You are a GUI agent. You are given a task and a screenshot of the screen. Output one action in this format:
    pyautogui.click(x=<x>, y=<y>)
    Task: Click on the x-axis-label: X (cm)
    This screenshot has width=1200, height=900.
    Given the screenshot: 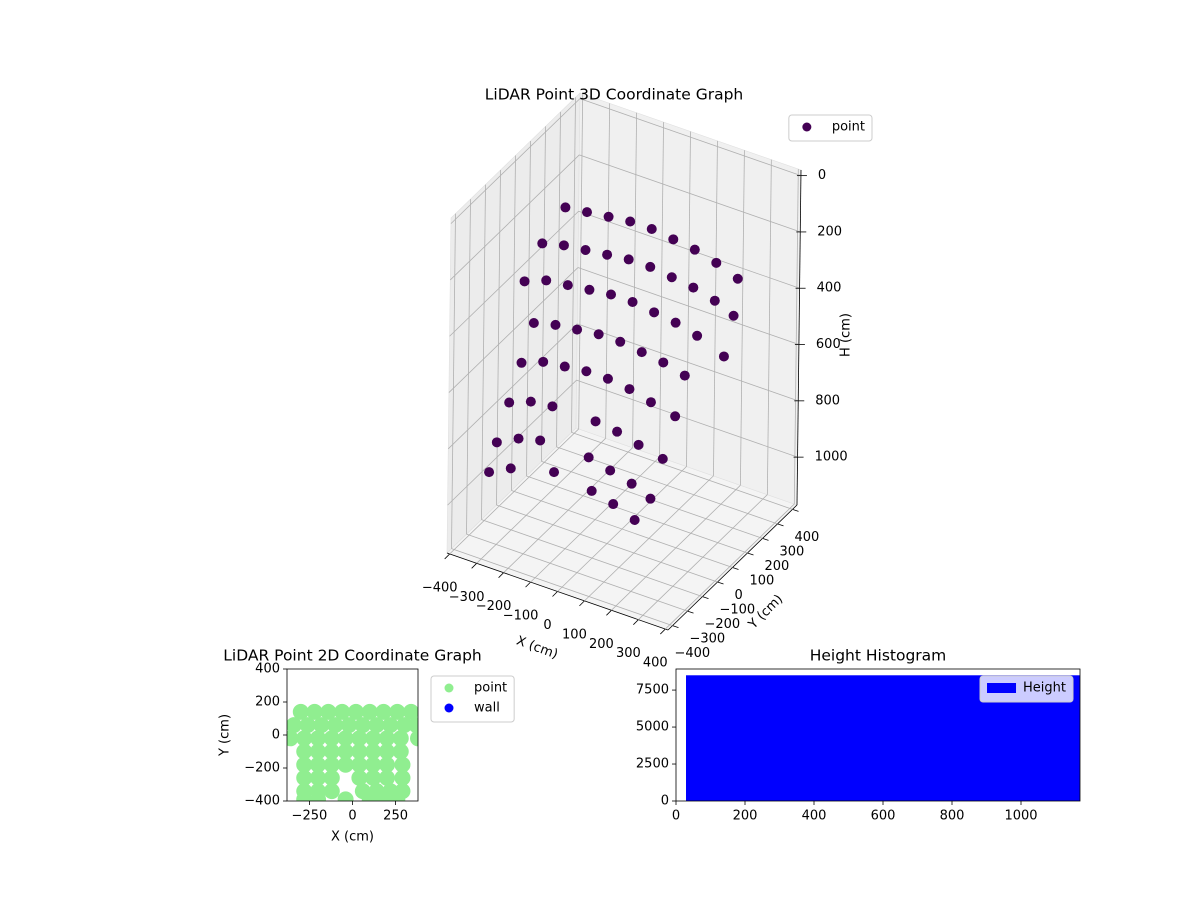 What is the action you would take?
    pyautogui.click(x=537, y=648)
    